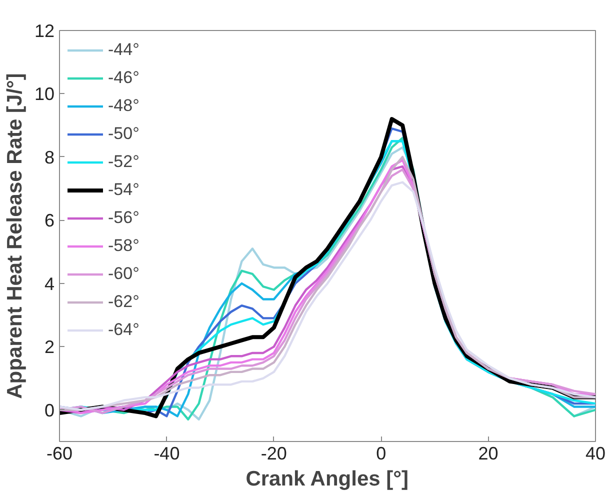 Image resolution: width=609 pixels, height=493 pixels. I want to click on x-tick-label: -20, so click(273, 454).